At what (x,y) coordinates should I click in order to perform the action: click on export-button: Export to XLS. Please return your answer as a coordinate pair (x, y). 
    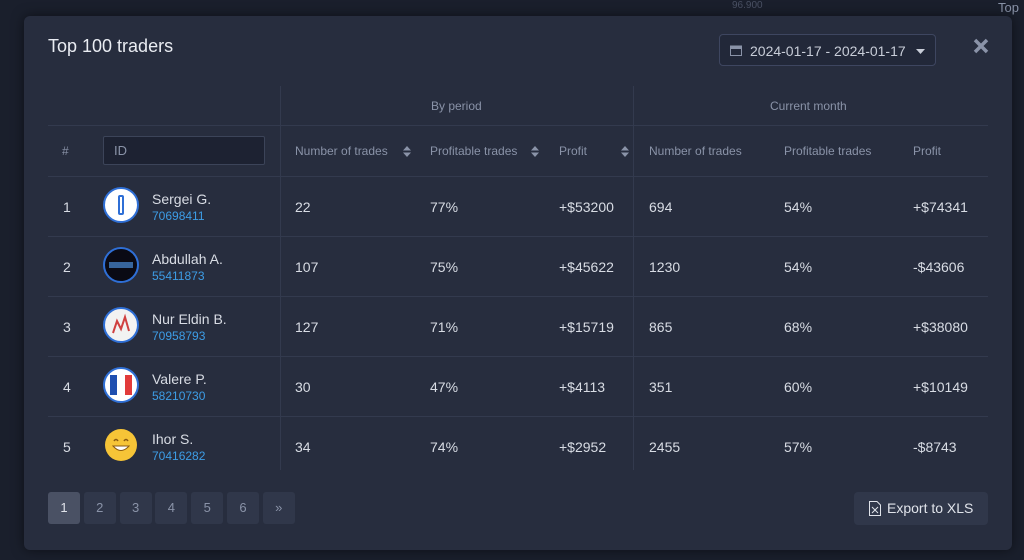
    Looking at the image, I should click on (921, 508).